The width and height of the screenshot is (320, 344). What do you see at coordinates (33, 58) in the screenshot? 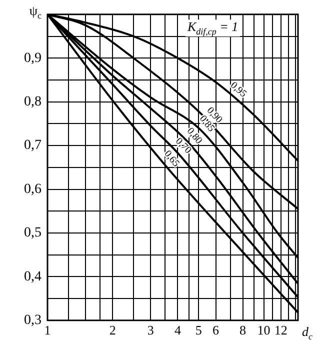
I see `y-tick-label: 0,9` at bounding box center [33, 58].